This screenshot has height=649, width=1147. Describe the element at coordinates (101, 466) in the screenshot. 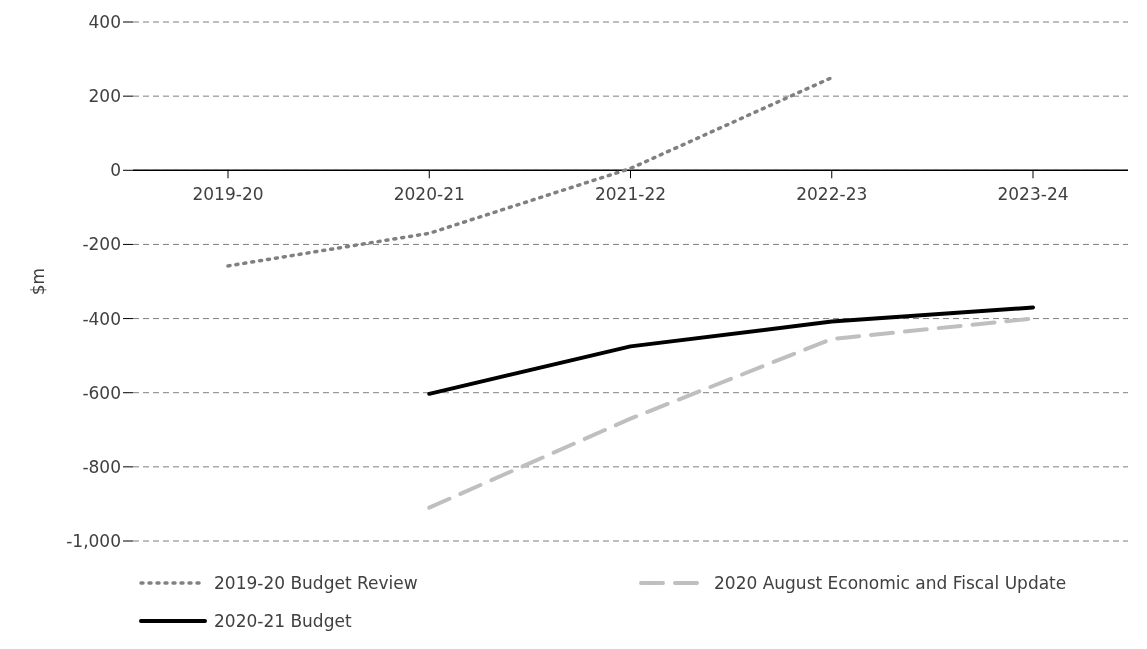

I see `y-tick-label: -800` at that location.